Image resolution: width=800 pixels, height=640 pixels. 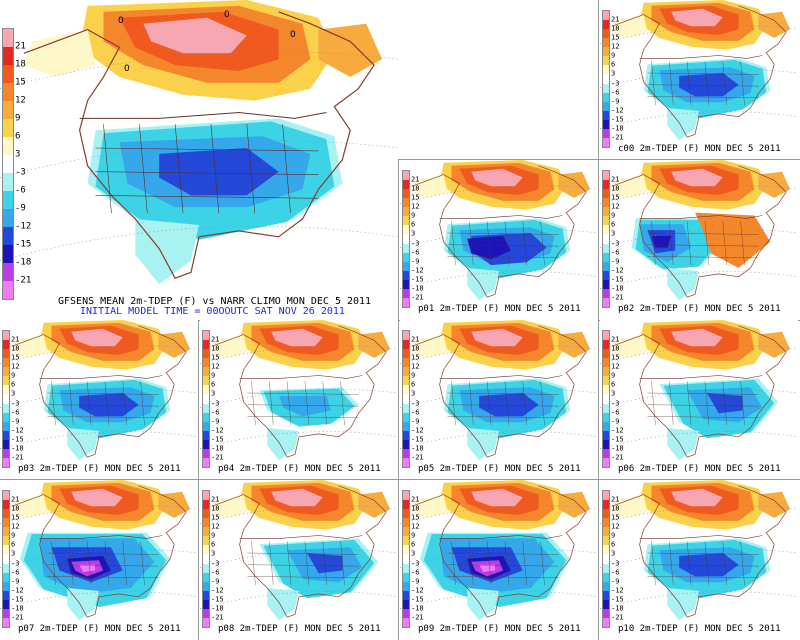 I want to click on member-legend-label: 9, so click(x=413, y=215).